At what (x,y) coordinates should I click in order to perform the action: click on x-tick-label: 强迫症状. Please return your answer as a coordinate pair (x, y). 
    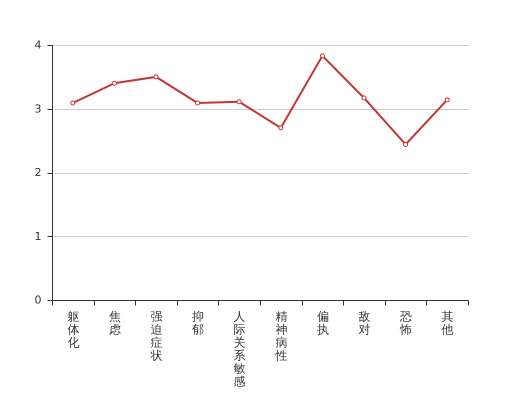
    Looking at the image, I should click on (156, 336).